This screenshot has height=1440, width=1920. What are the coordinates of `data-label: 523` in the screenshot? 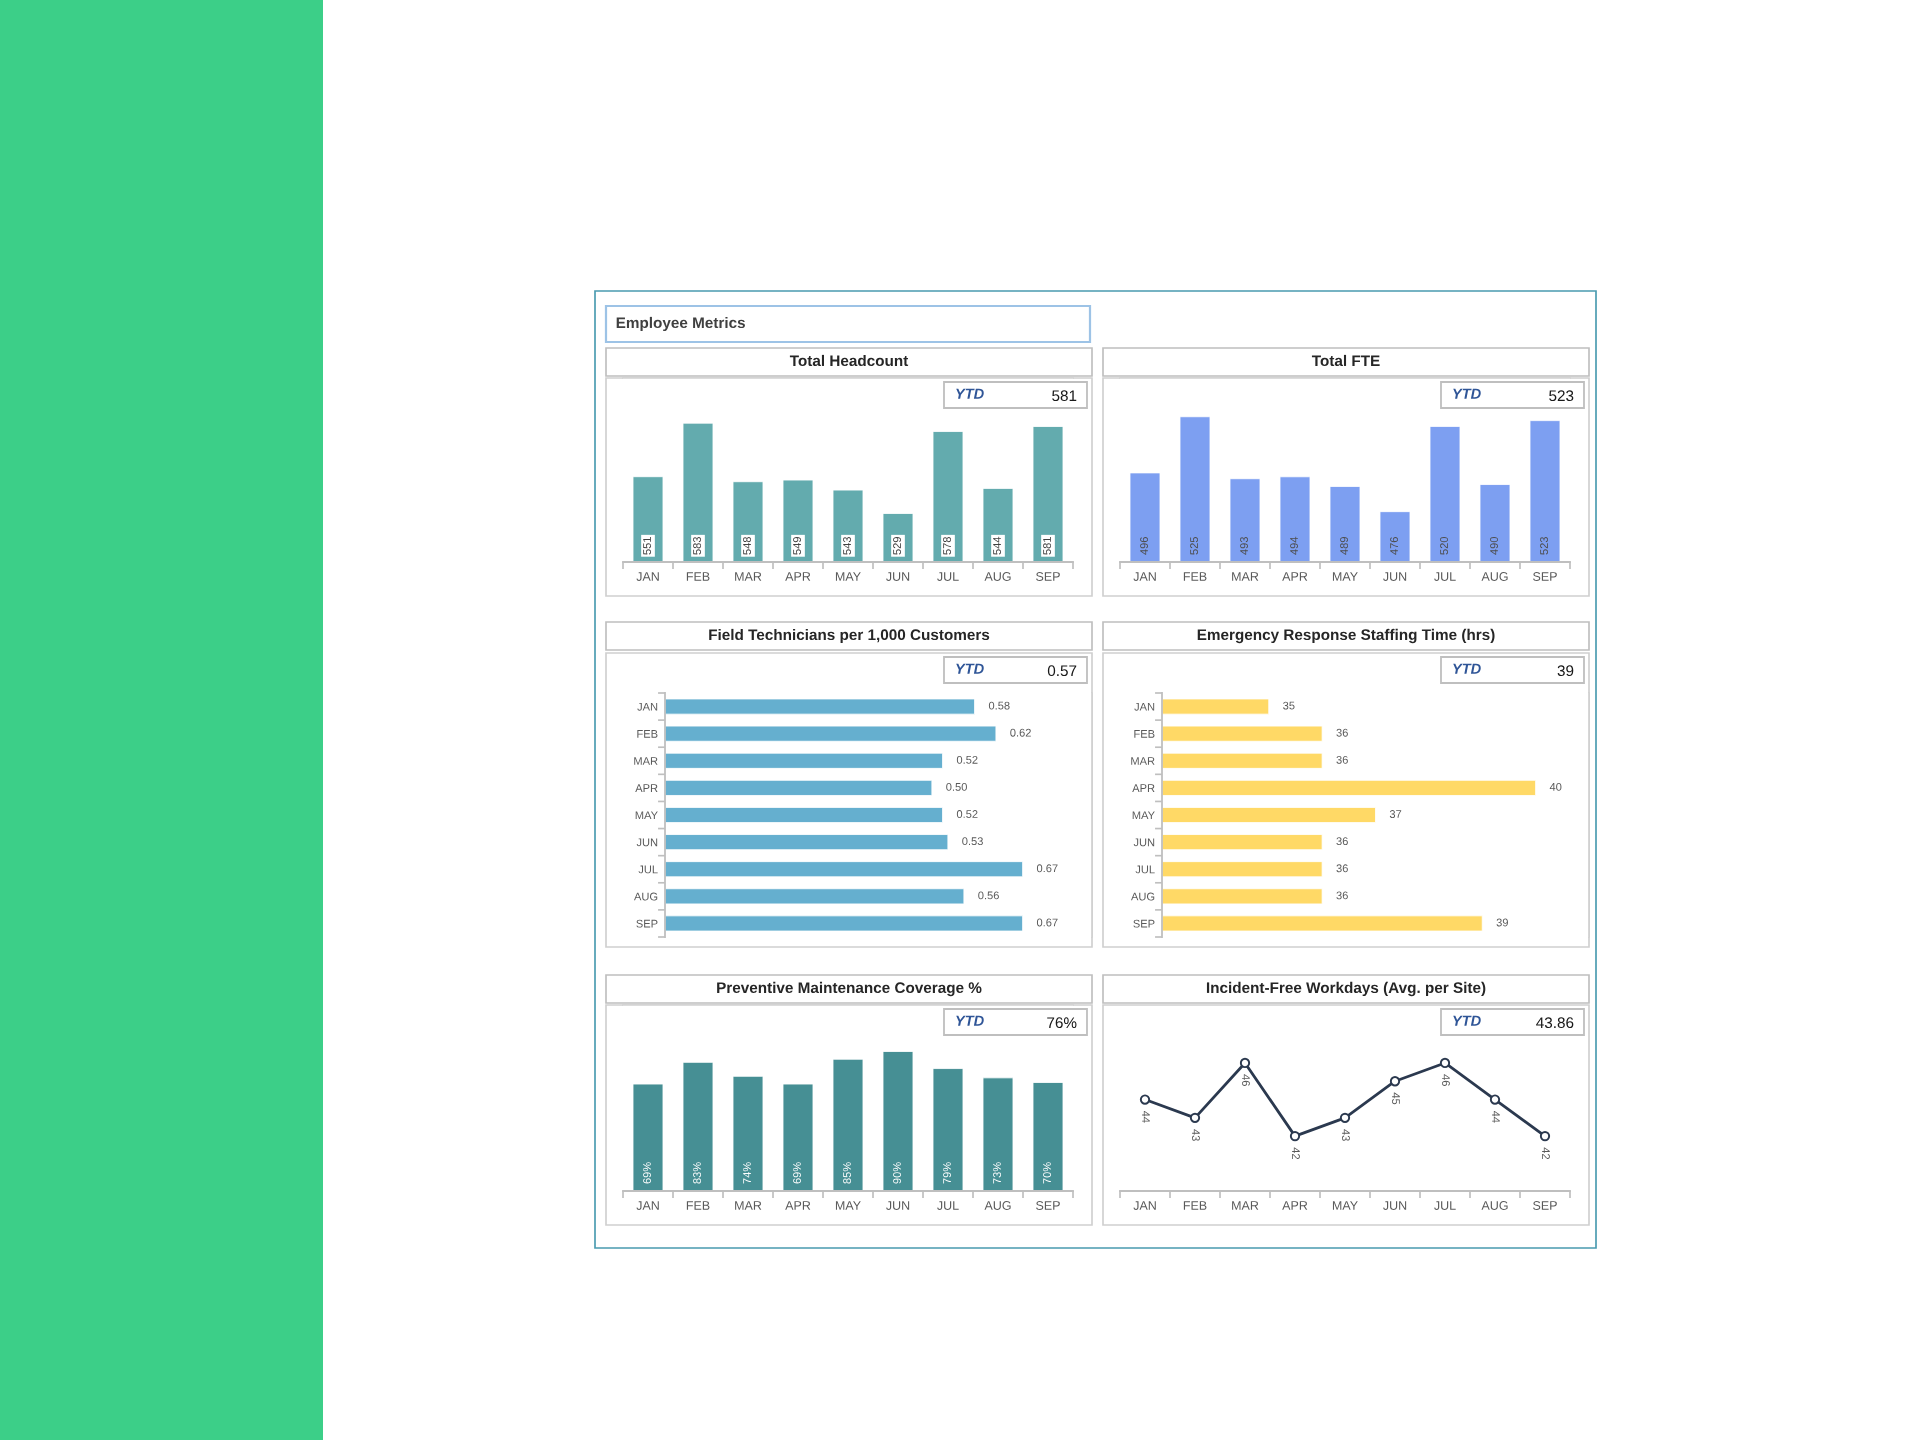 It's located at (1544, 546).